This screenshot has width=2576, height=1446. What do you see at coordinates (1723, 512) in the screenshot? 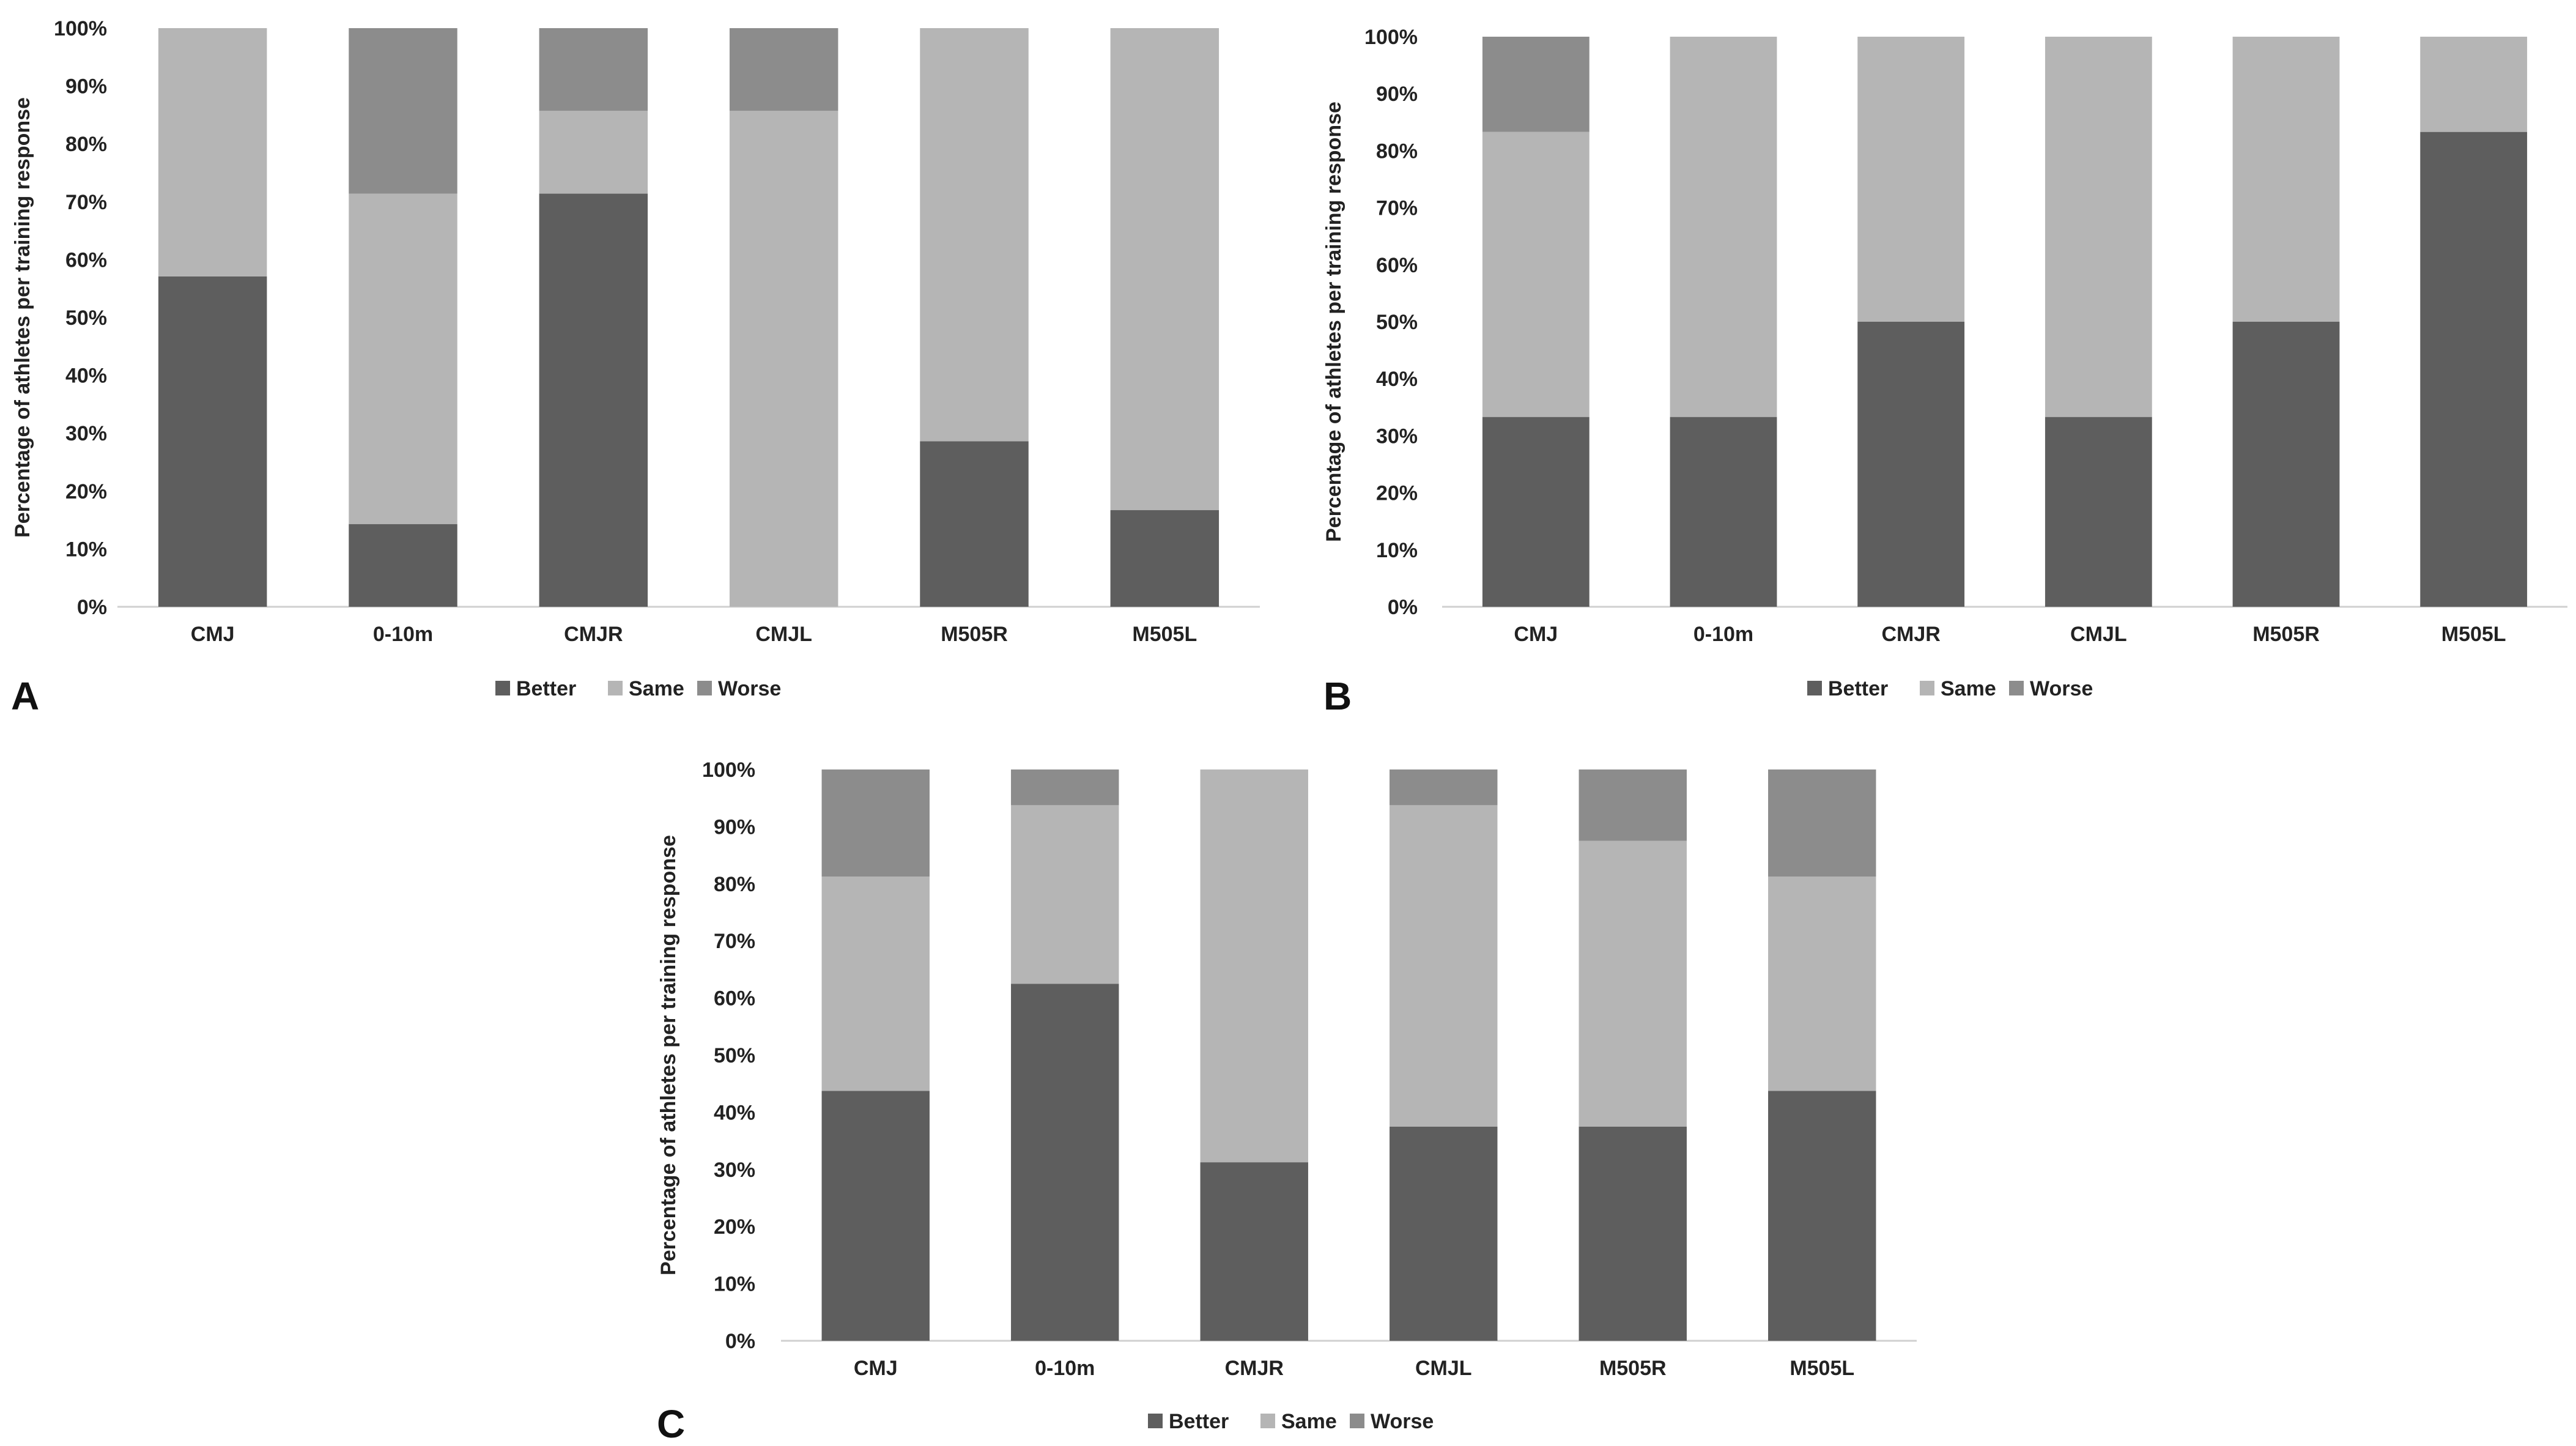
I see `panel-b-bar-0-10m-better` at bounding box center [1723, 512].